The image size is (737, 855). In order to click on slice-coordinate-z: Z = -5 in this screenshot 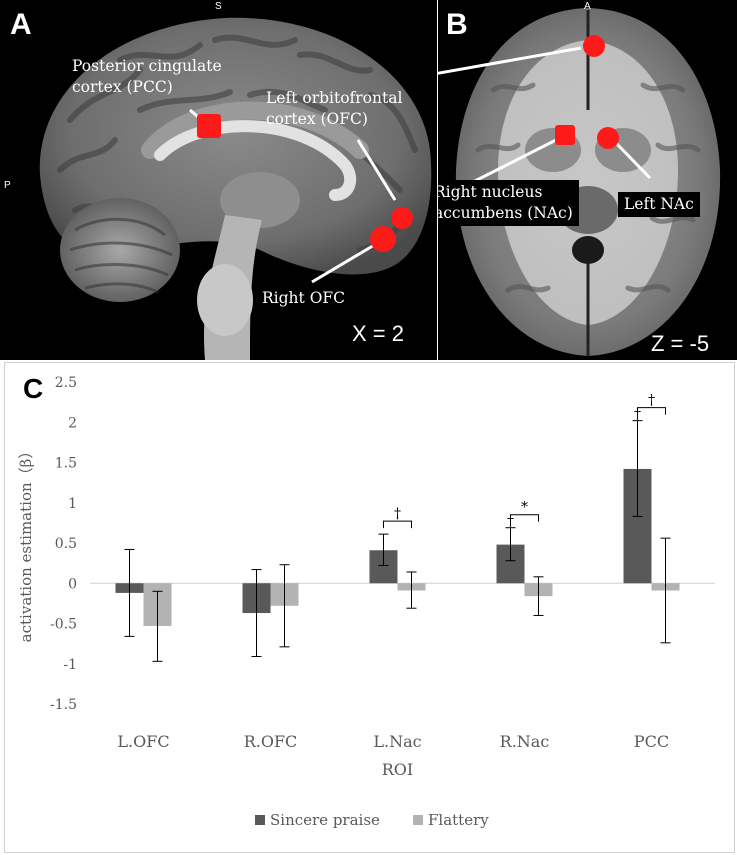, I will do `click(680, 343)`.